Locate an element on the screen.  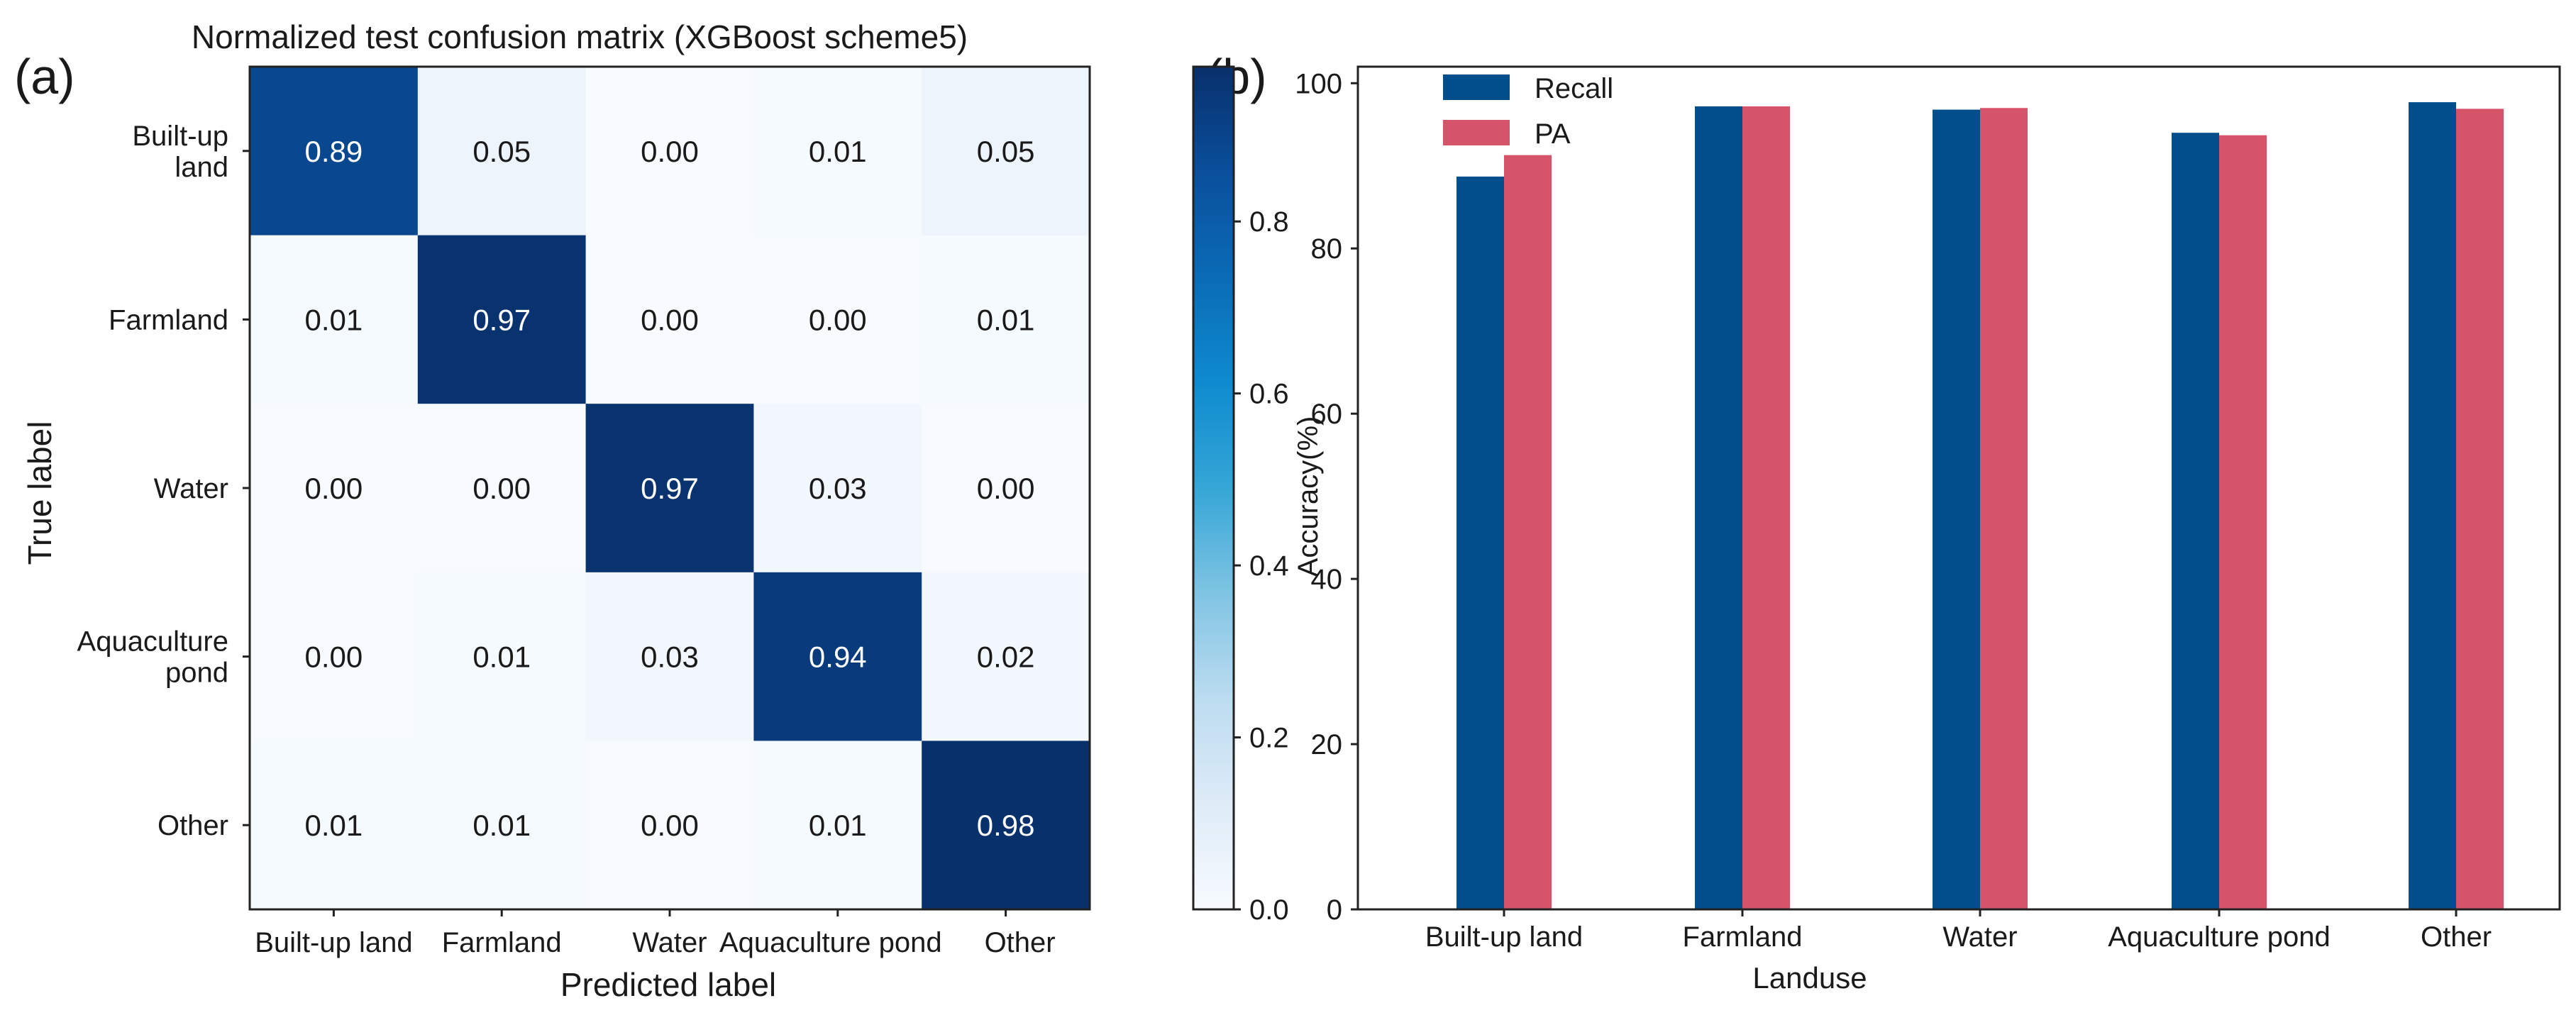
heatmap-y-tick-label-line: Built-up is located at coordinates (180, 136).